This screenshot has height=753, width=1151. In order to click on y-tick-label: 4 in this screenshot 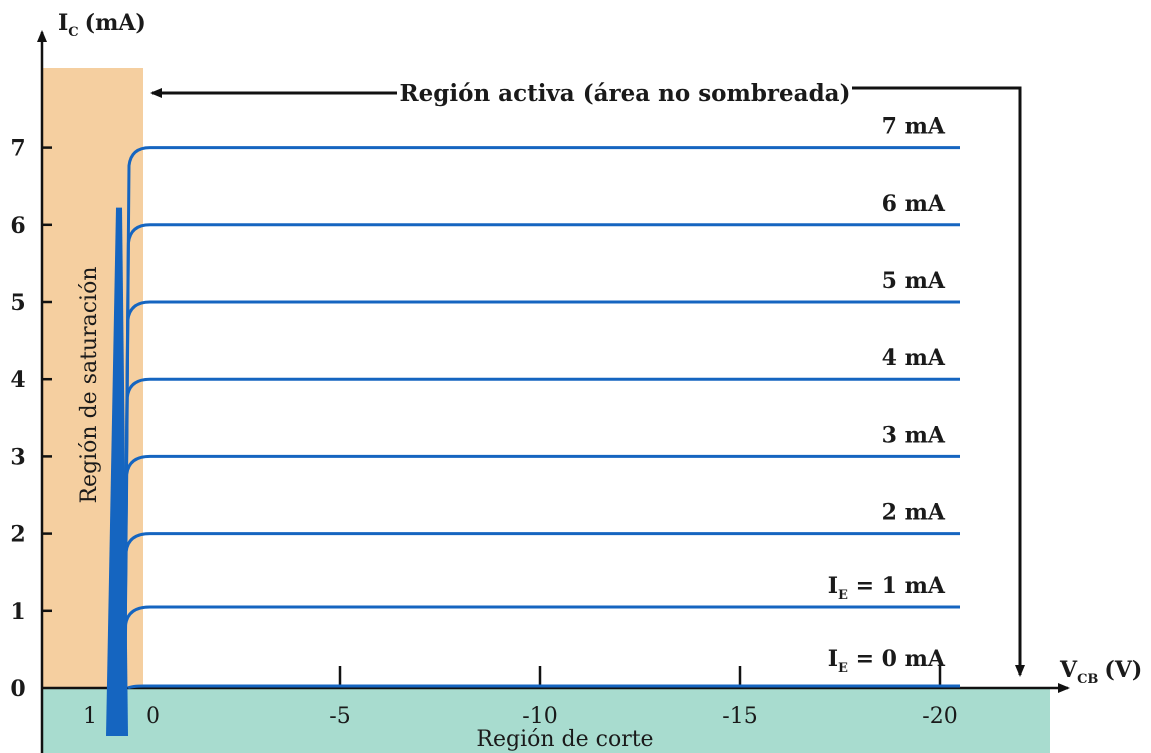, I will do `click(17, 380)`.